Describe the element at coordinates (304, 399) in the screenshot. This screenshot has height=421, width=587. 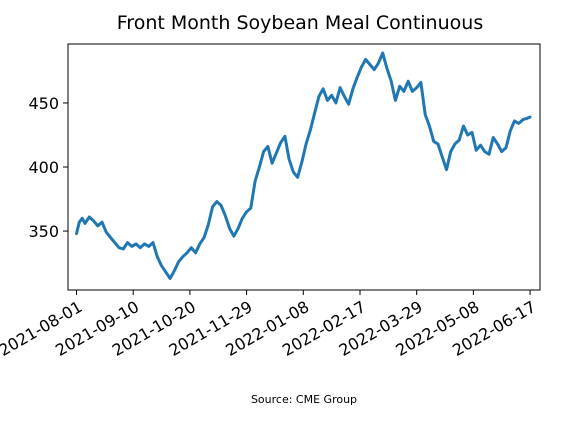
I see `source-note: Source: CME Group` at that location.